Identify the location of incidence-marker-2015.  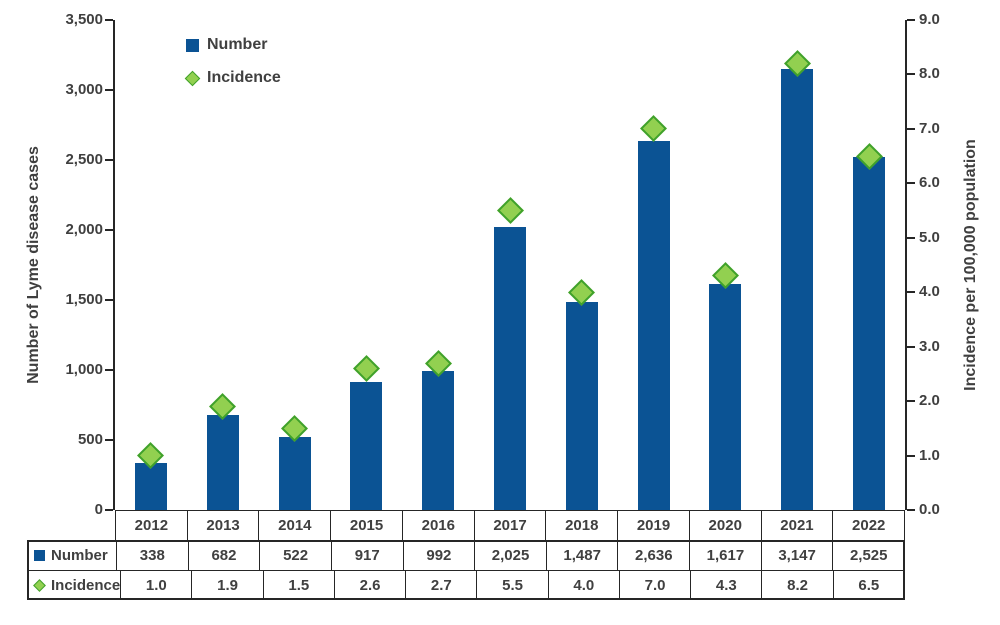
(366, 368).